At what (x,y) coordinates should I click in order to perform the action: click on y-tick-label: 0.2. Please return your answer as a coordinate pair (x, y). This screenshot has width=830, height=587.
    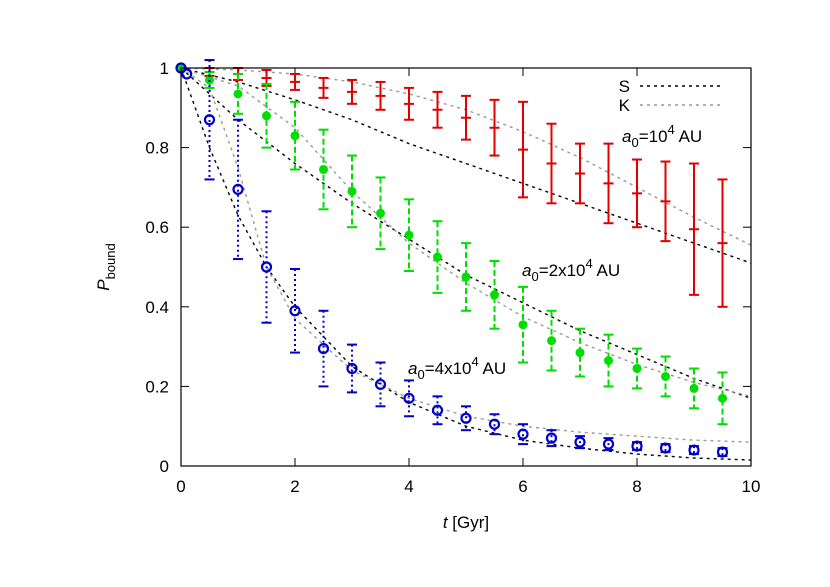
    Looking at the image, I should click on (157, 386).